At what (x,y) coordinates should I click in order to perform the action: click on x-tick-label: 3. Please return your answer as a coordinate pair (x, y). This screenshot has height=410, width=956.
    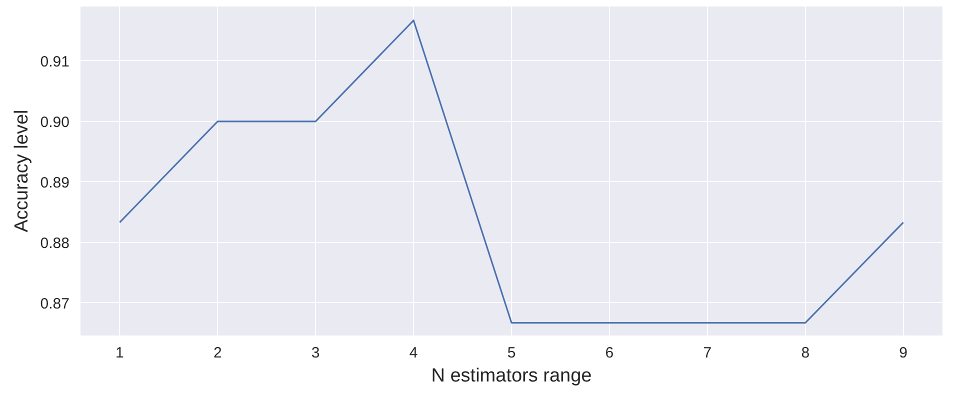
    Looking at the image, I should click on (315, 353).